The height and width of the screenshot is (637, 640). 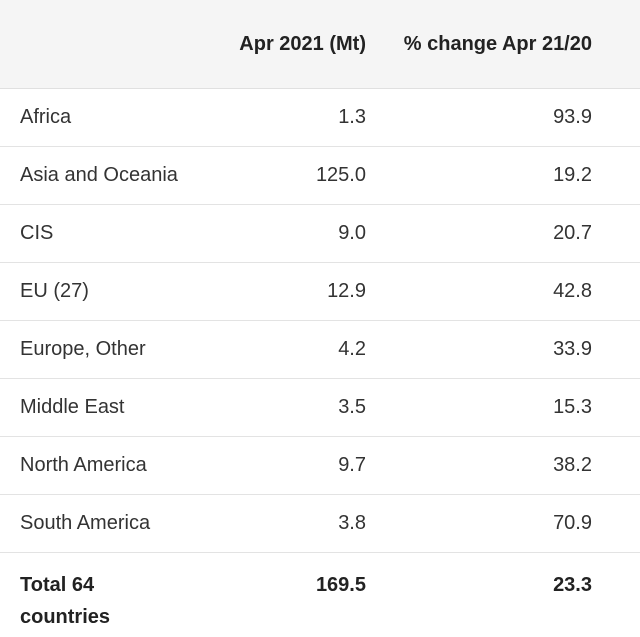 What do you see at coordinates (511, 117) in the screenshot?
I see `change-cell: 93.9` at bounding box center [511, 117].